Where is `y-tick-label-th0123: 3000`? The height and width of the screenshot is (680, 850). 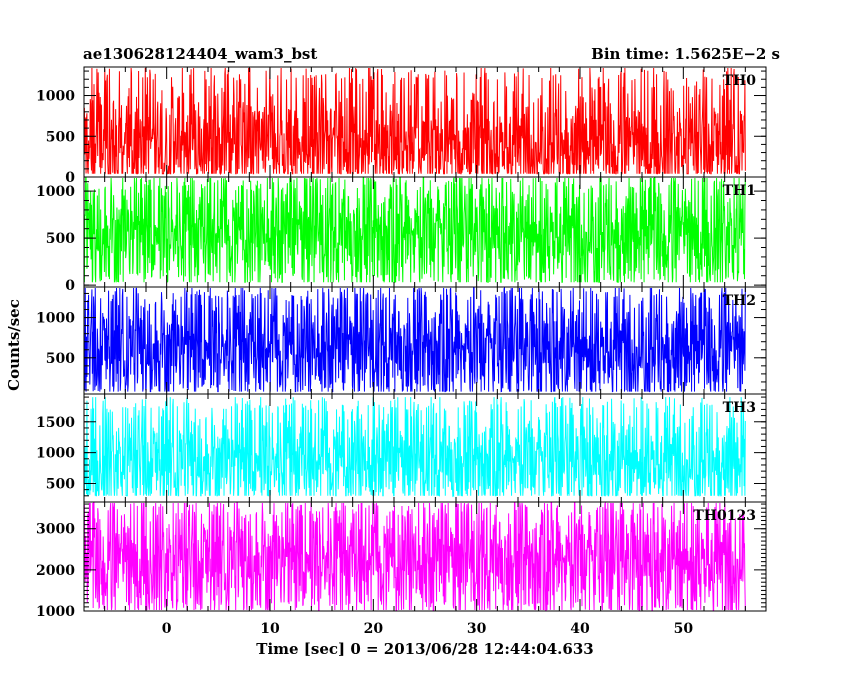
y-tick-label-th0123: 3000 is located at coordinates (55, 530).